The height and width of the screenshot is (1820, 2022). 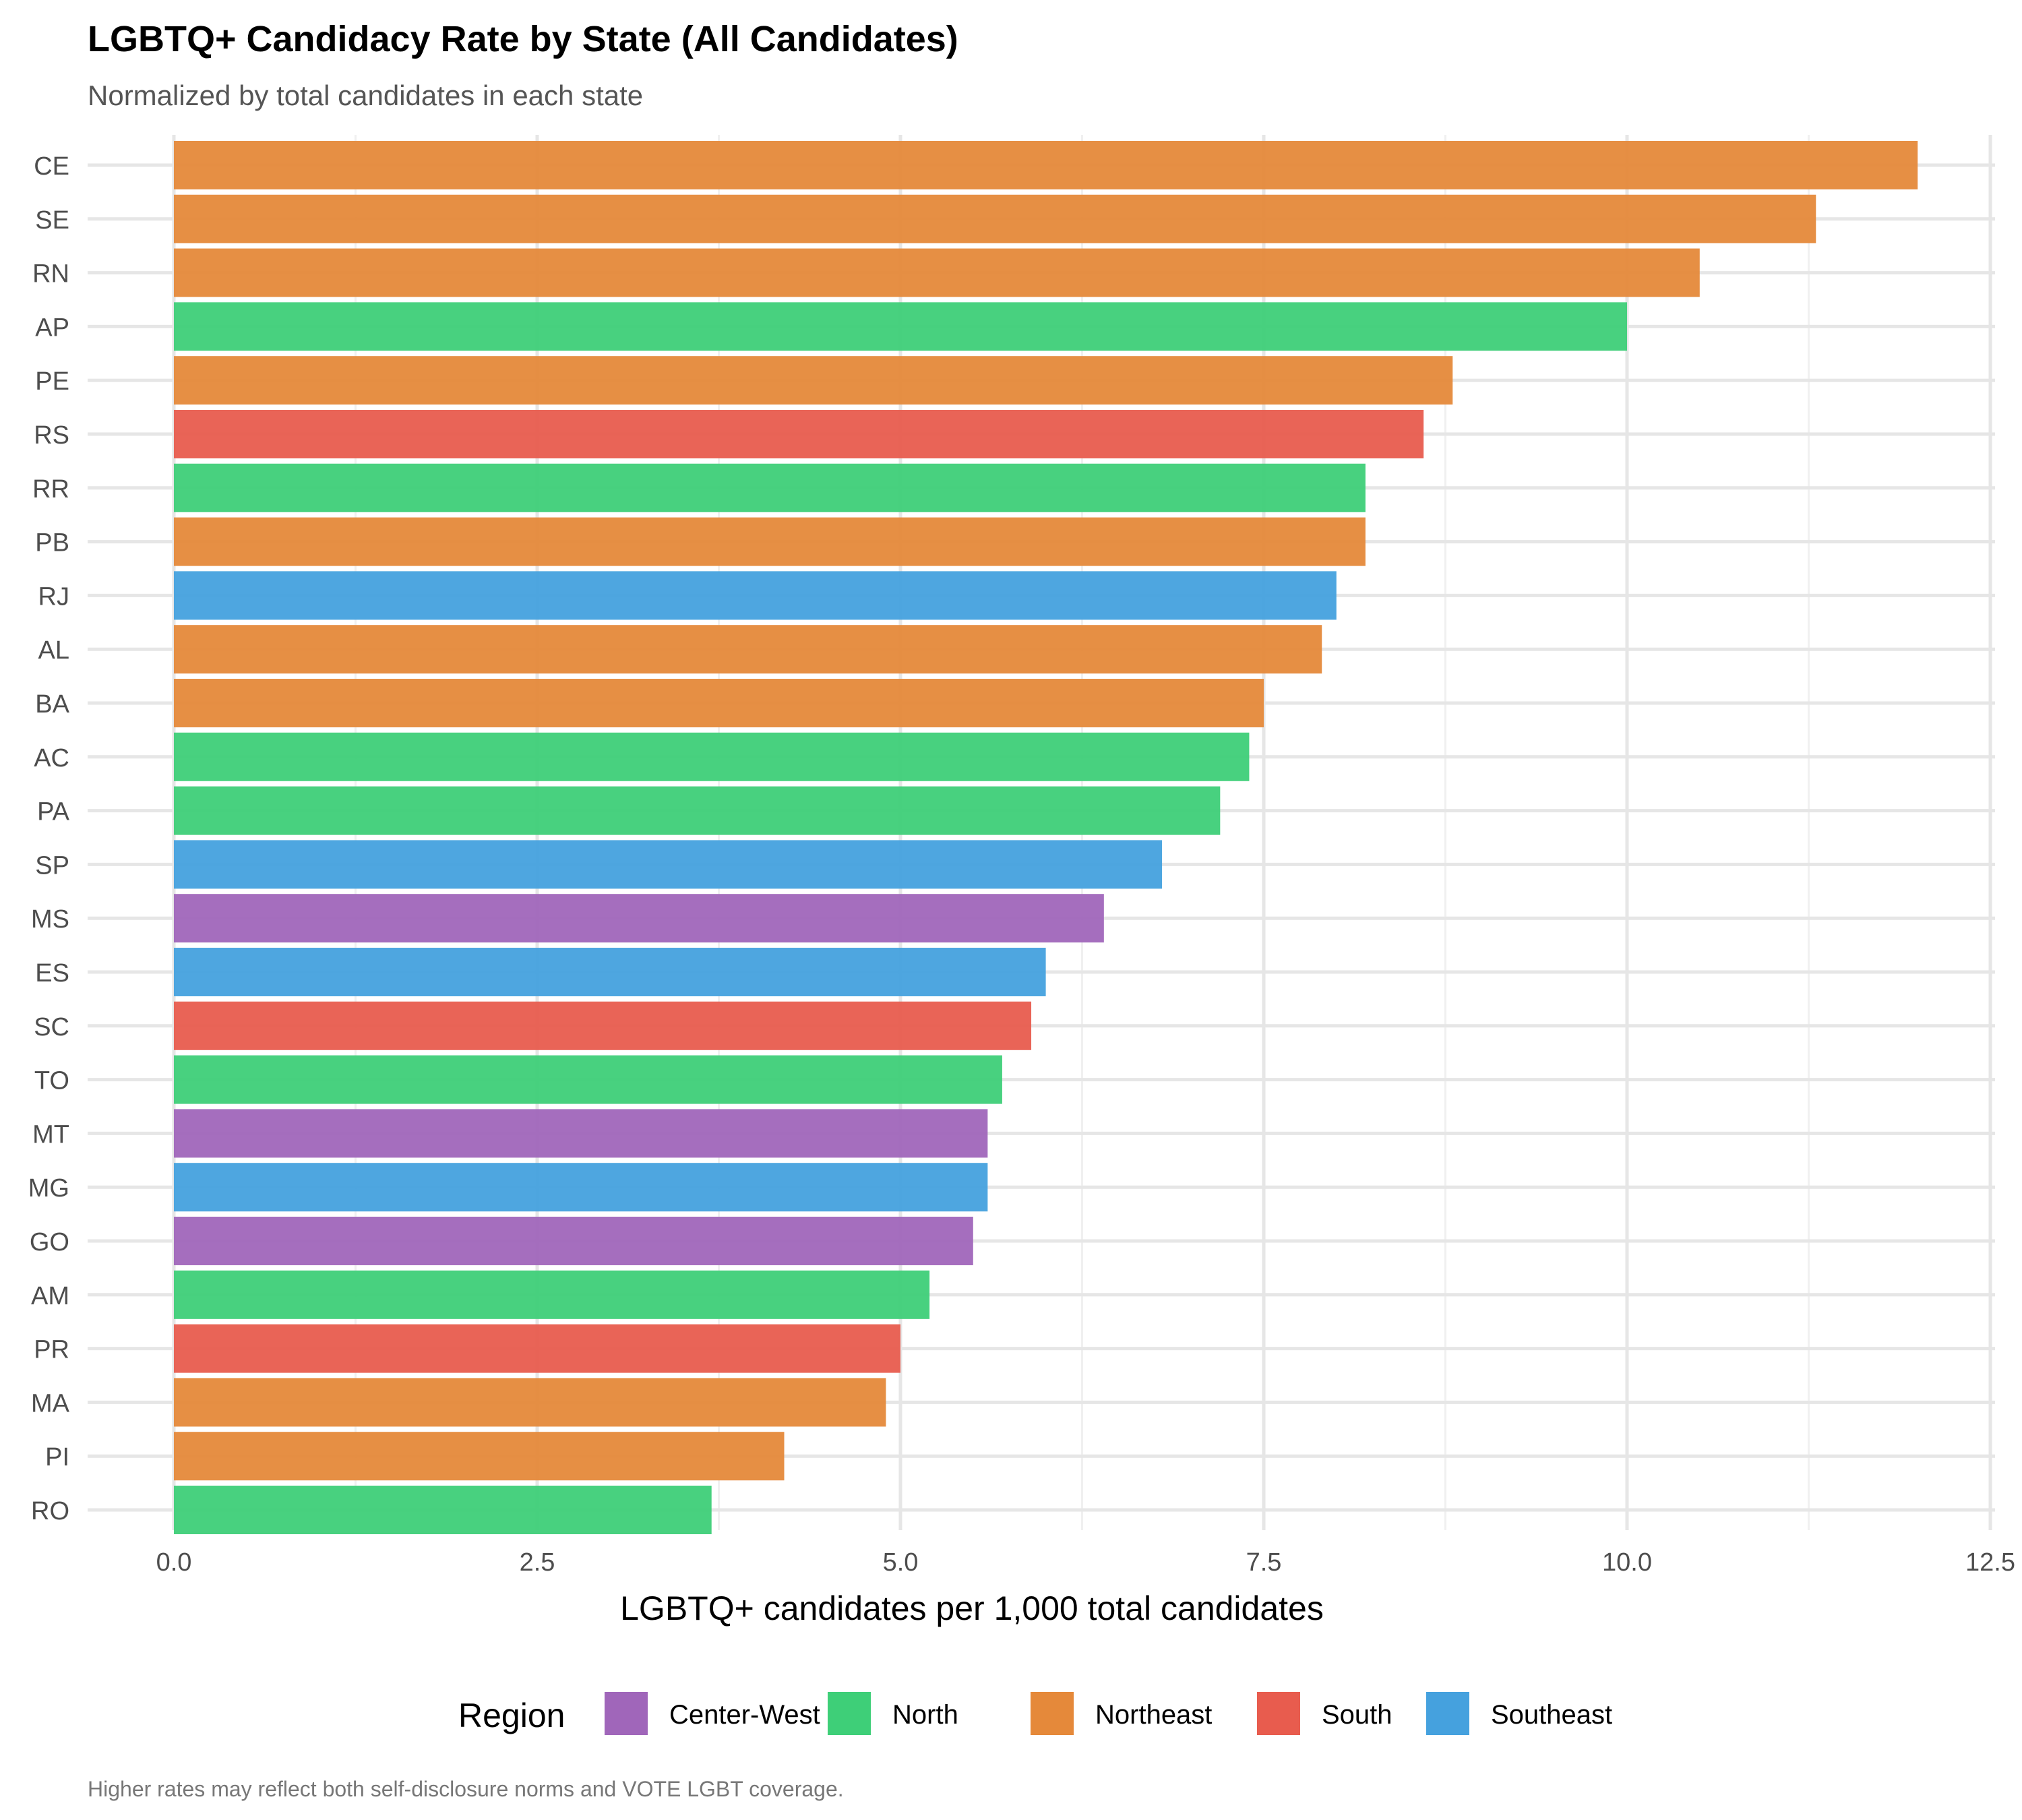 What do you see at coordinates (51, 1134) in the screenshot?
I see `y-tick-label: MT` at bounding box center [51, 1134].